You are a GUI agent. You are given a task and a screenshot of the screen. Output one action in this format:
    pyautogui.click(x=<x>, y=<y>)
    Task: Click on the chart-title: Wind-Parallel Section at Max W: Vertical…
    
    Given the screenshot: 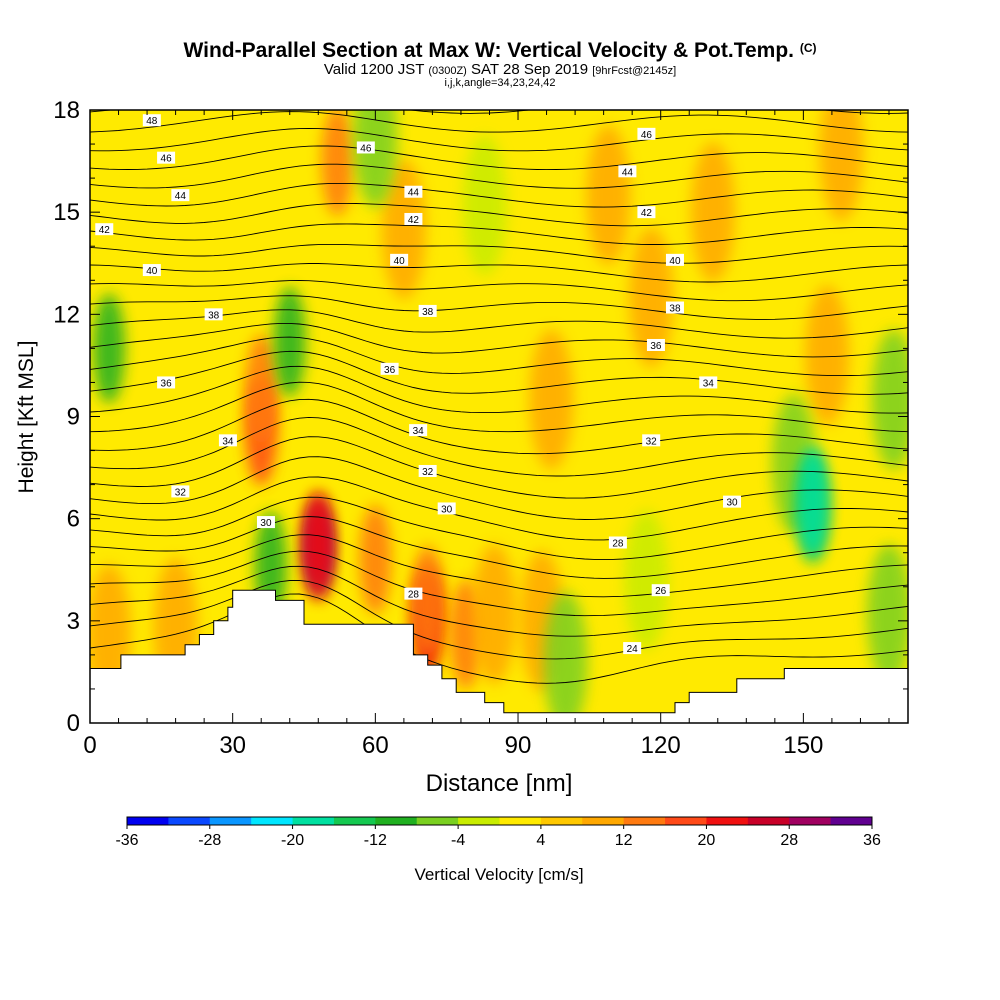 What is the action you would take?
    pyautogui.click(x=500, y=50)
    